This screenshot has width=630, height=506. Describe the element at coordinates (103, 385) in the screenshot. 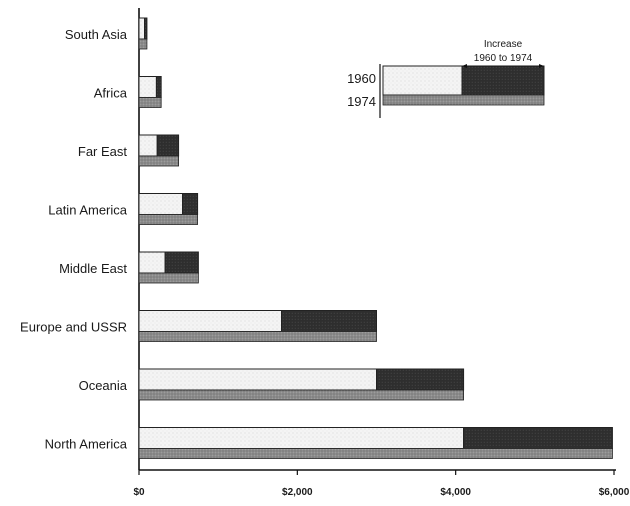

I see `category-label: Oceania` at that location.